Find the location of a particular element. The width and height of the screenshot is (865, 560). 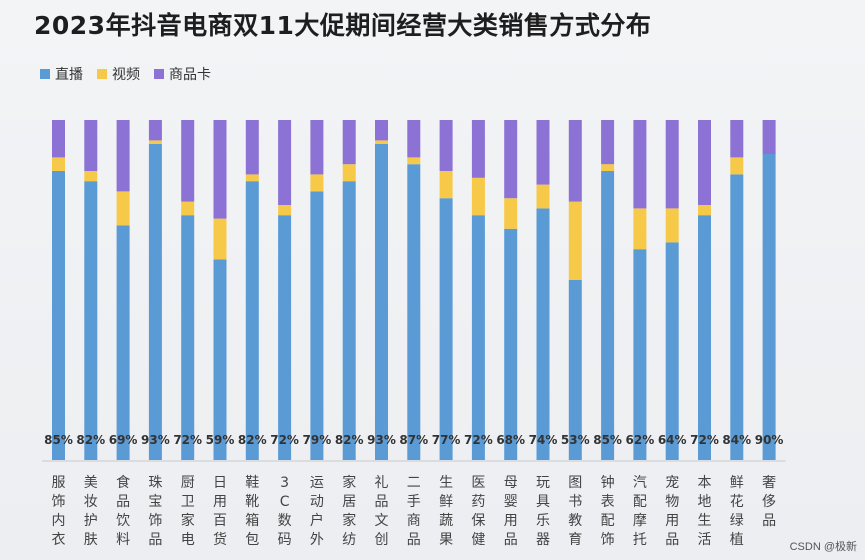

data-label-15: 74% is located at coordinates (543, 440).